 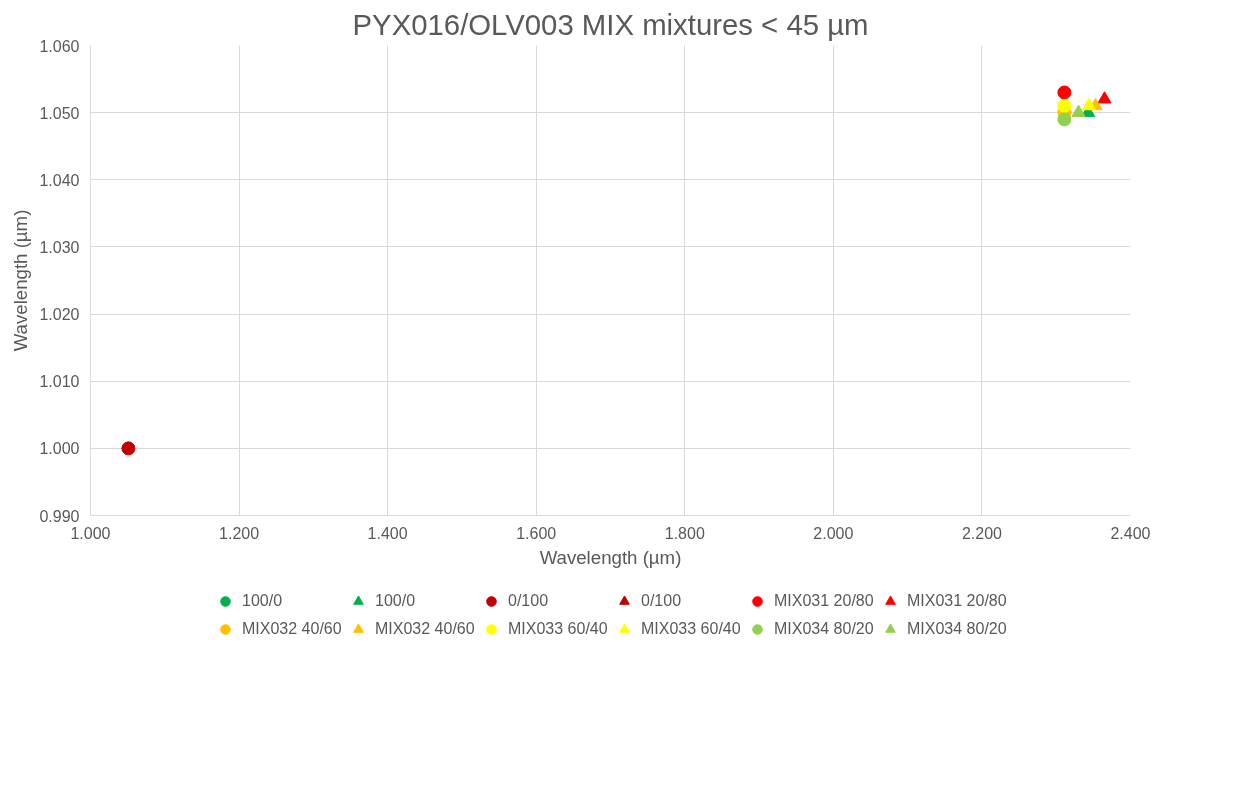 I want to click on y-tick-label: 0.990, so click(x=59, y=516).